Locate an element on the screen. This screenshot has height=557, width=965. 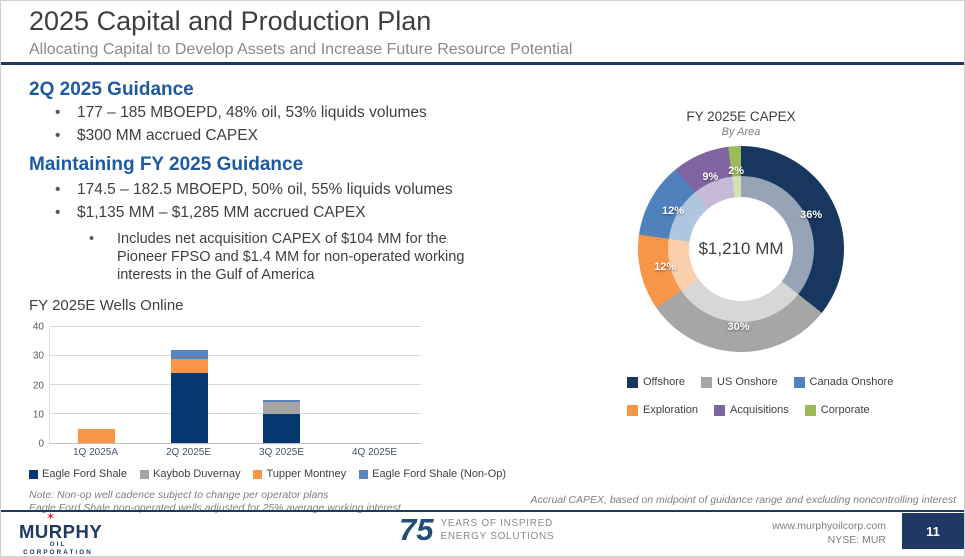
anniversary-logo: 75 YEARS OF INSPIRED ENERGY SOLUTIONS is located at coordinates (476, 529).